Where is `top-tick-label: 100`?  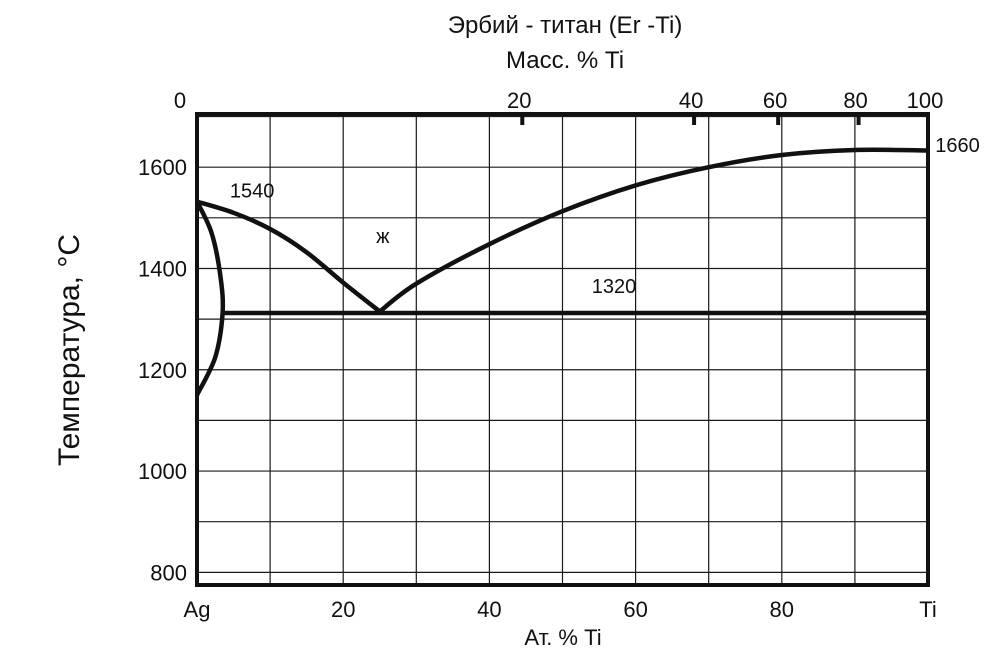
top-tick-label: 100 is located at coordinates (925, 100).